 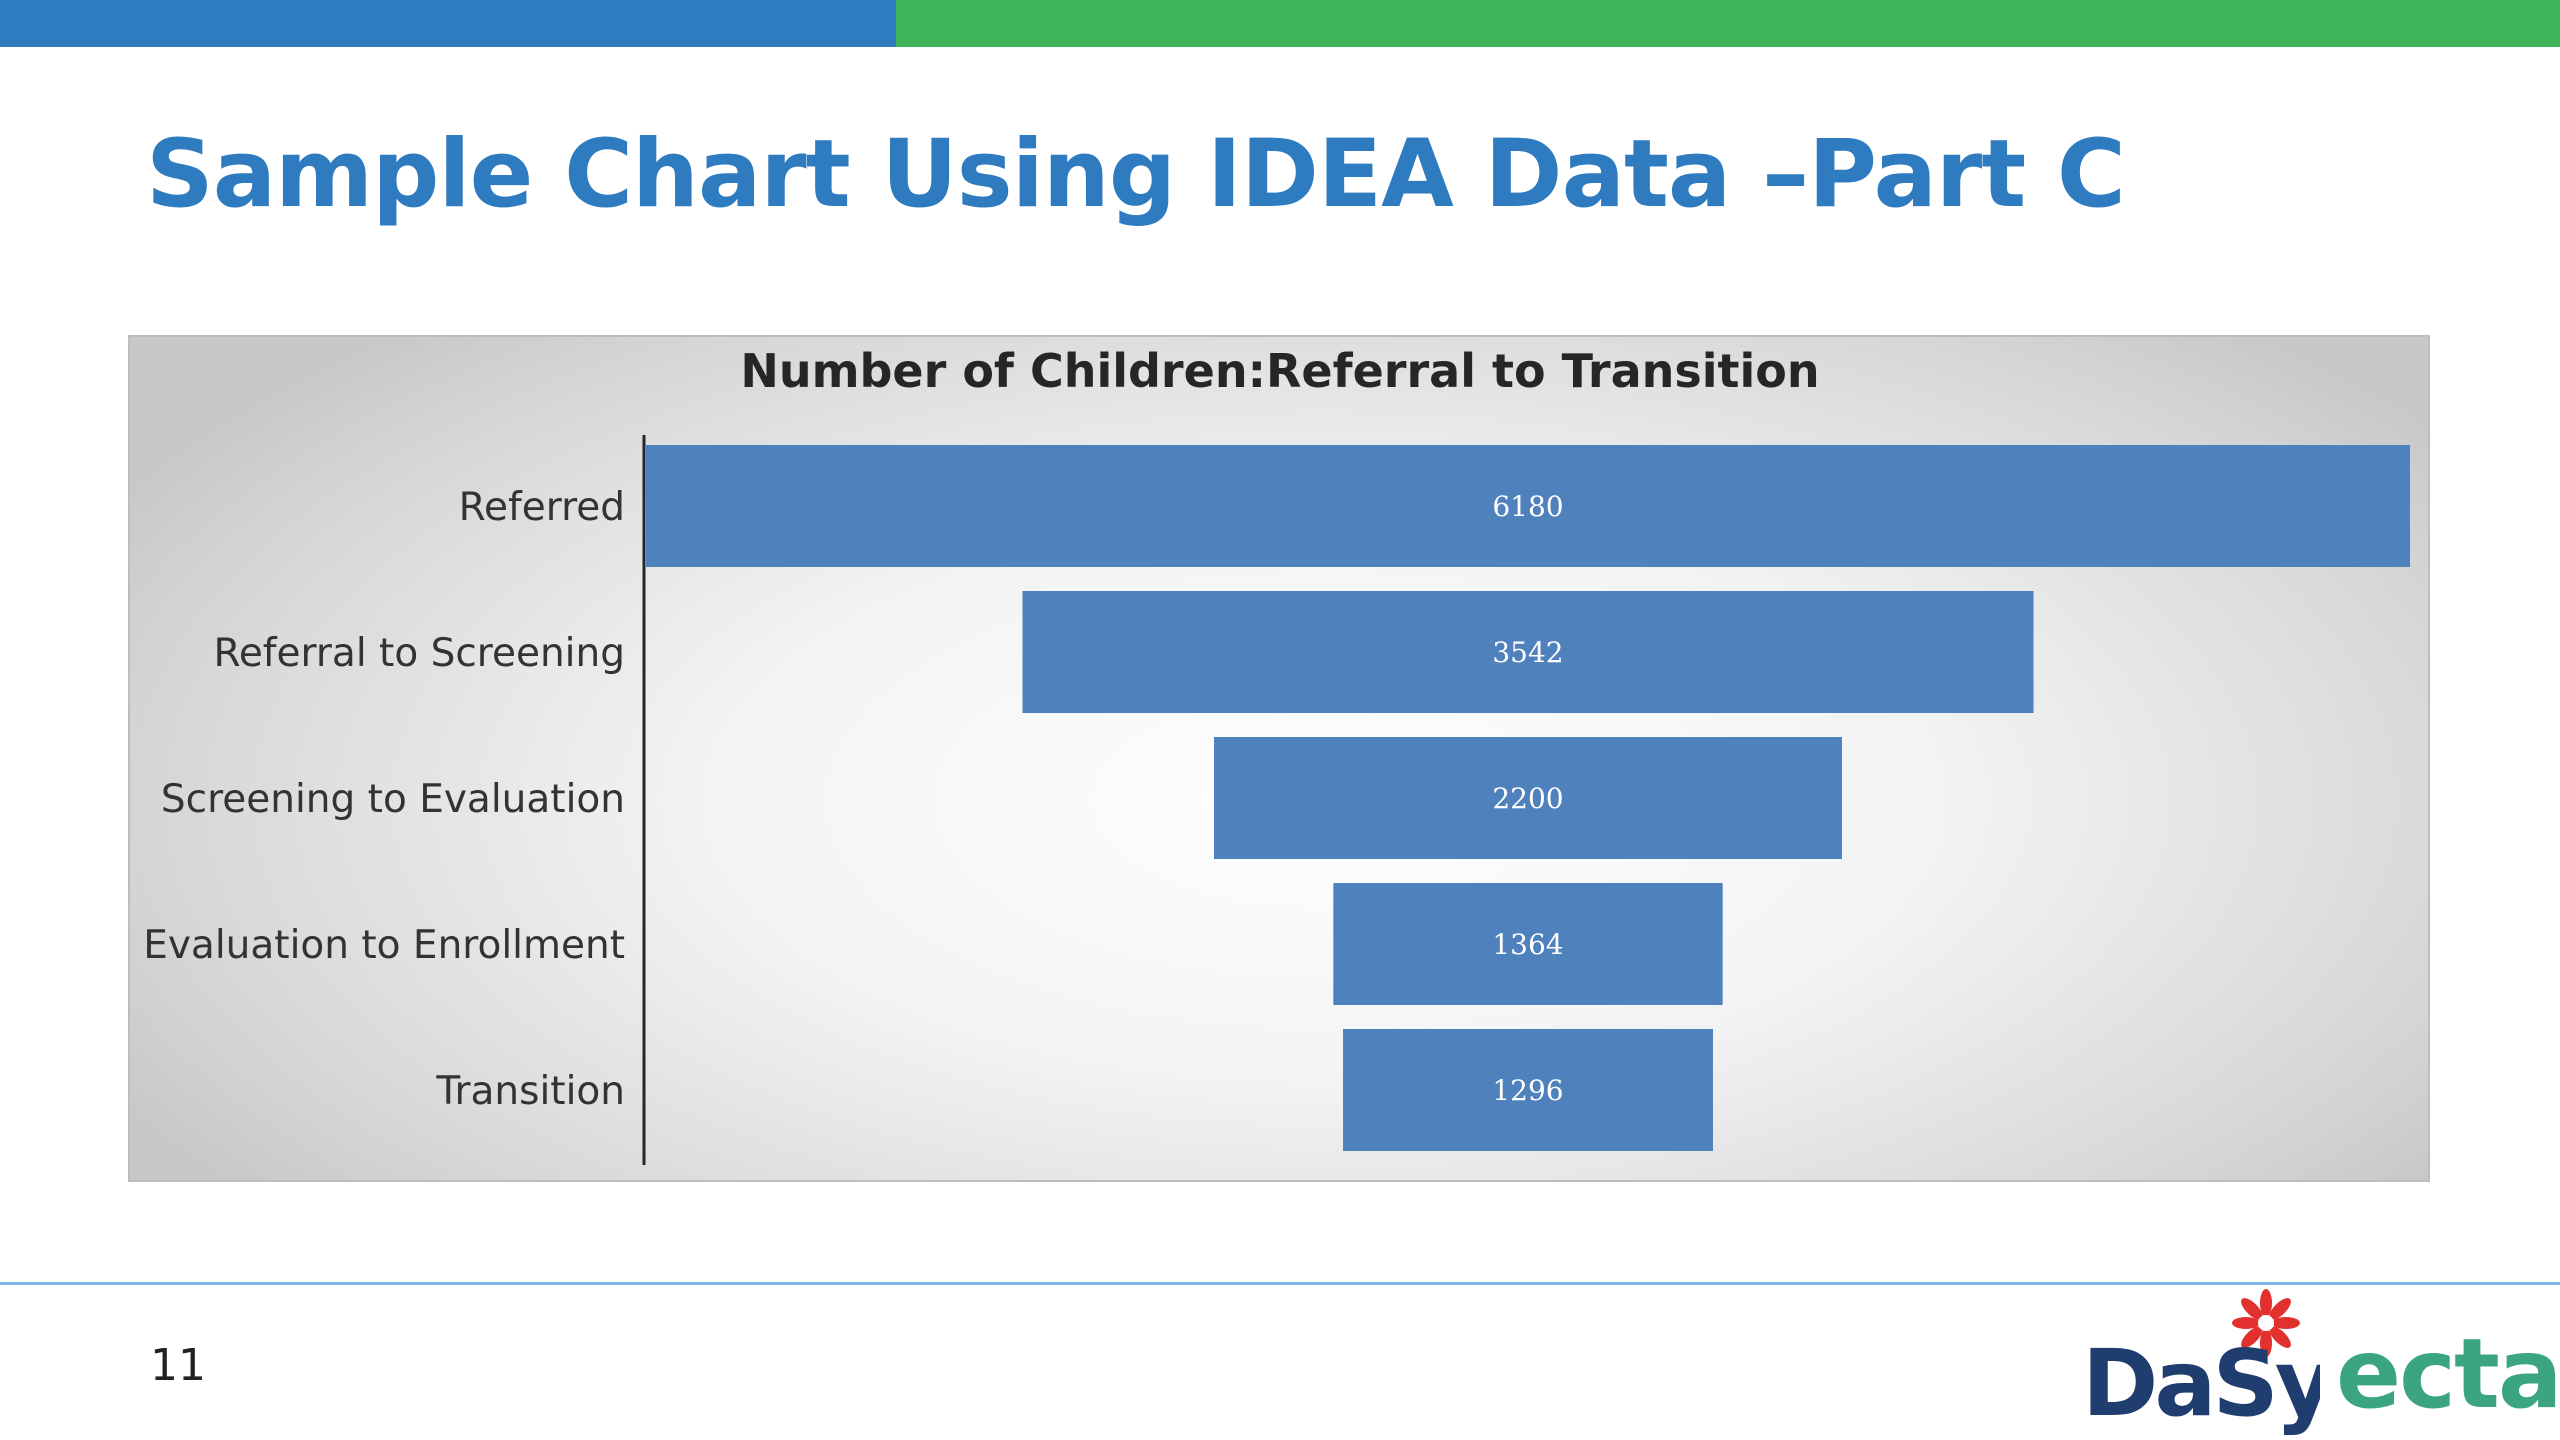 I want to click on slide-title: Sample Chart Using IDEA Data –Part C, so click(x=1136, y=174).